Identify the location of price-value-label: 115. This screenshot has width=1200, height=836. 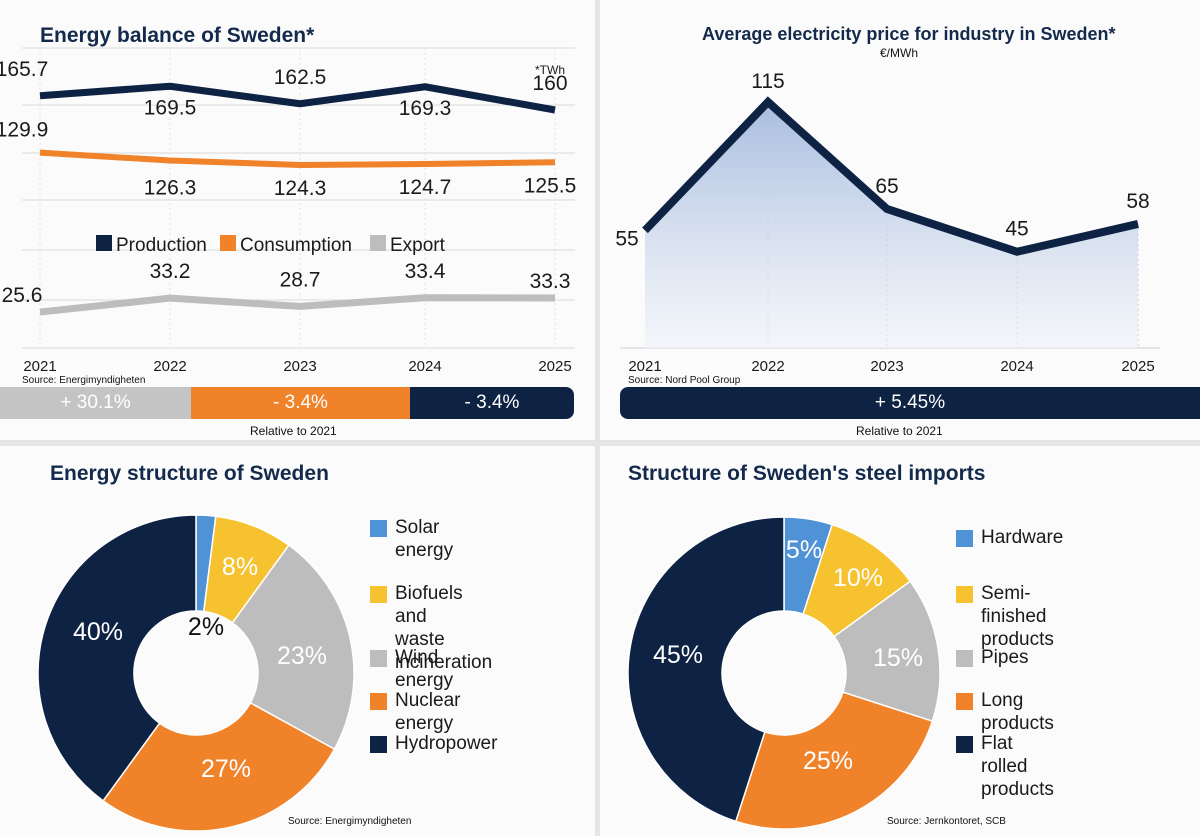
(767, 81).